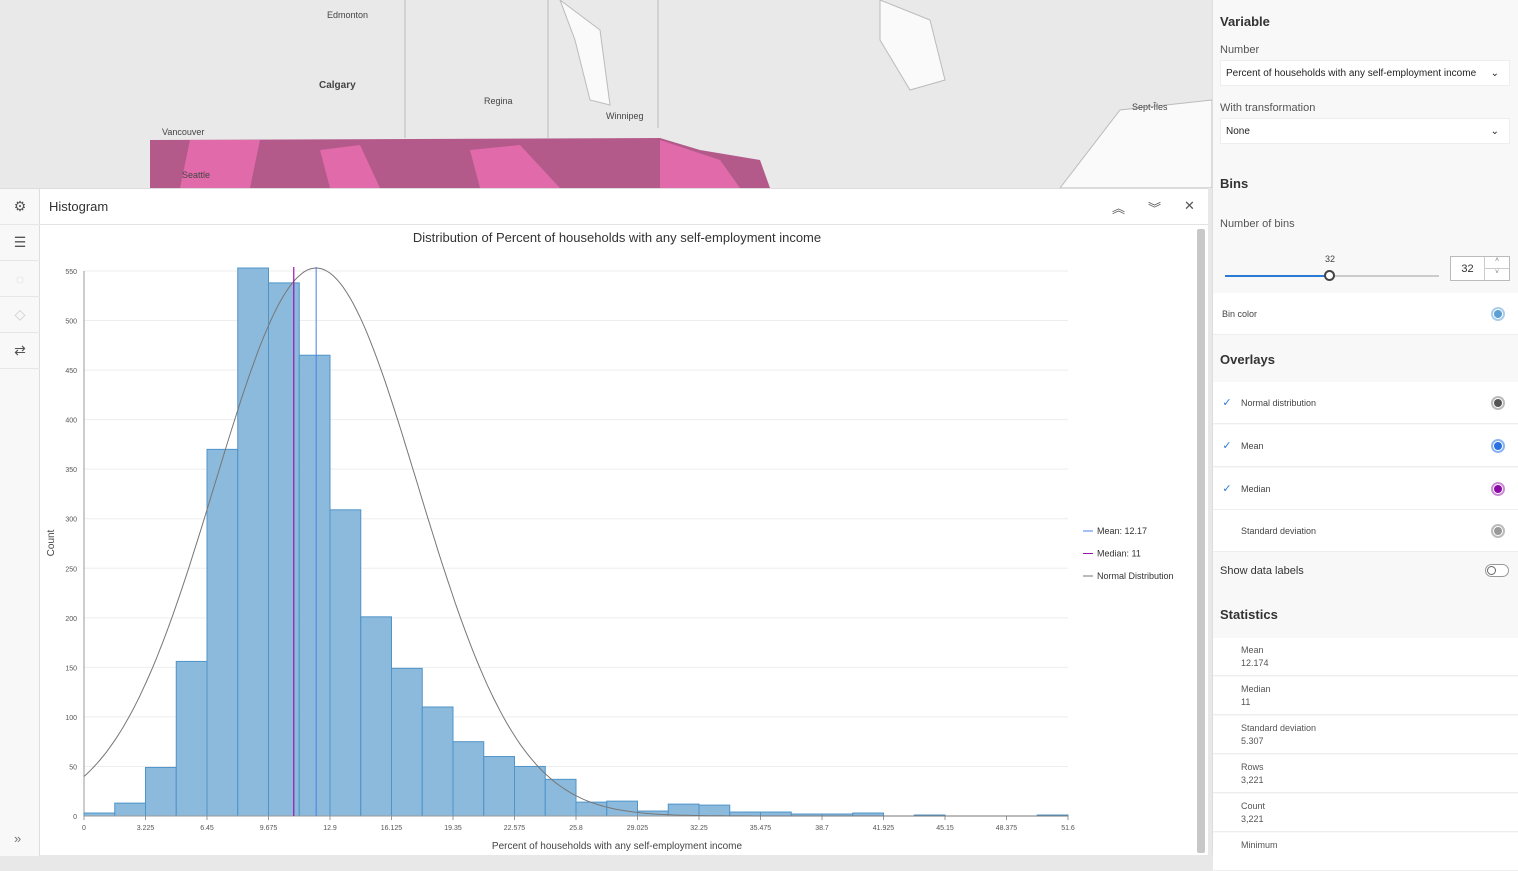  I want to click on num-bins-label: Number of bins, so click(1257, 224).